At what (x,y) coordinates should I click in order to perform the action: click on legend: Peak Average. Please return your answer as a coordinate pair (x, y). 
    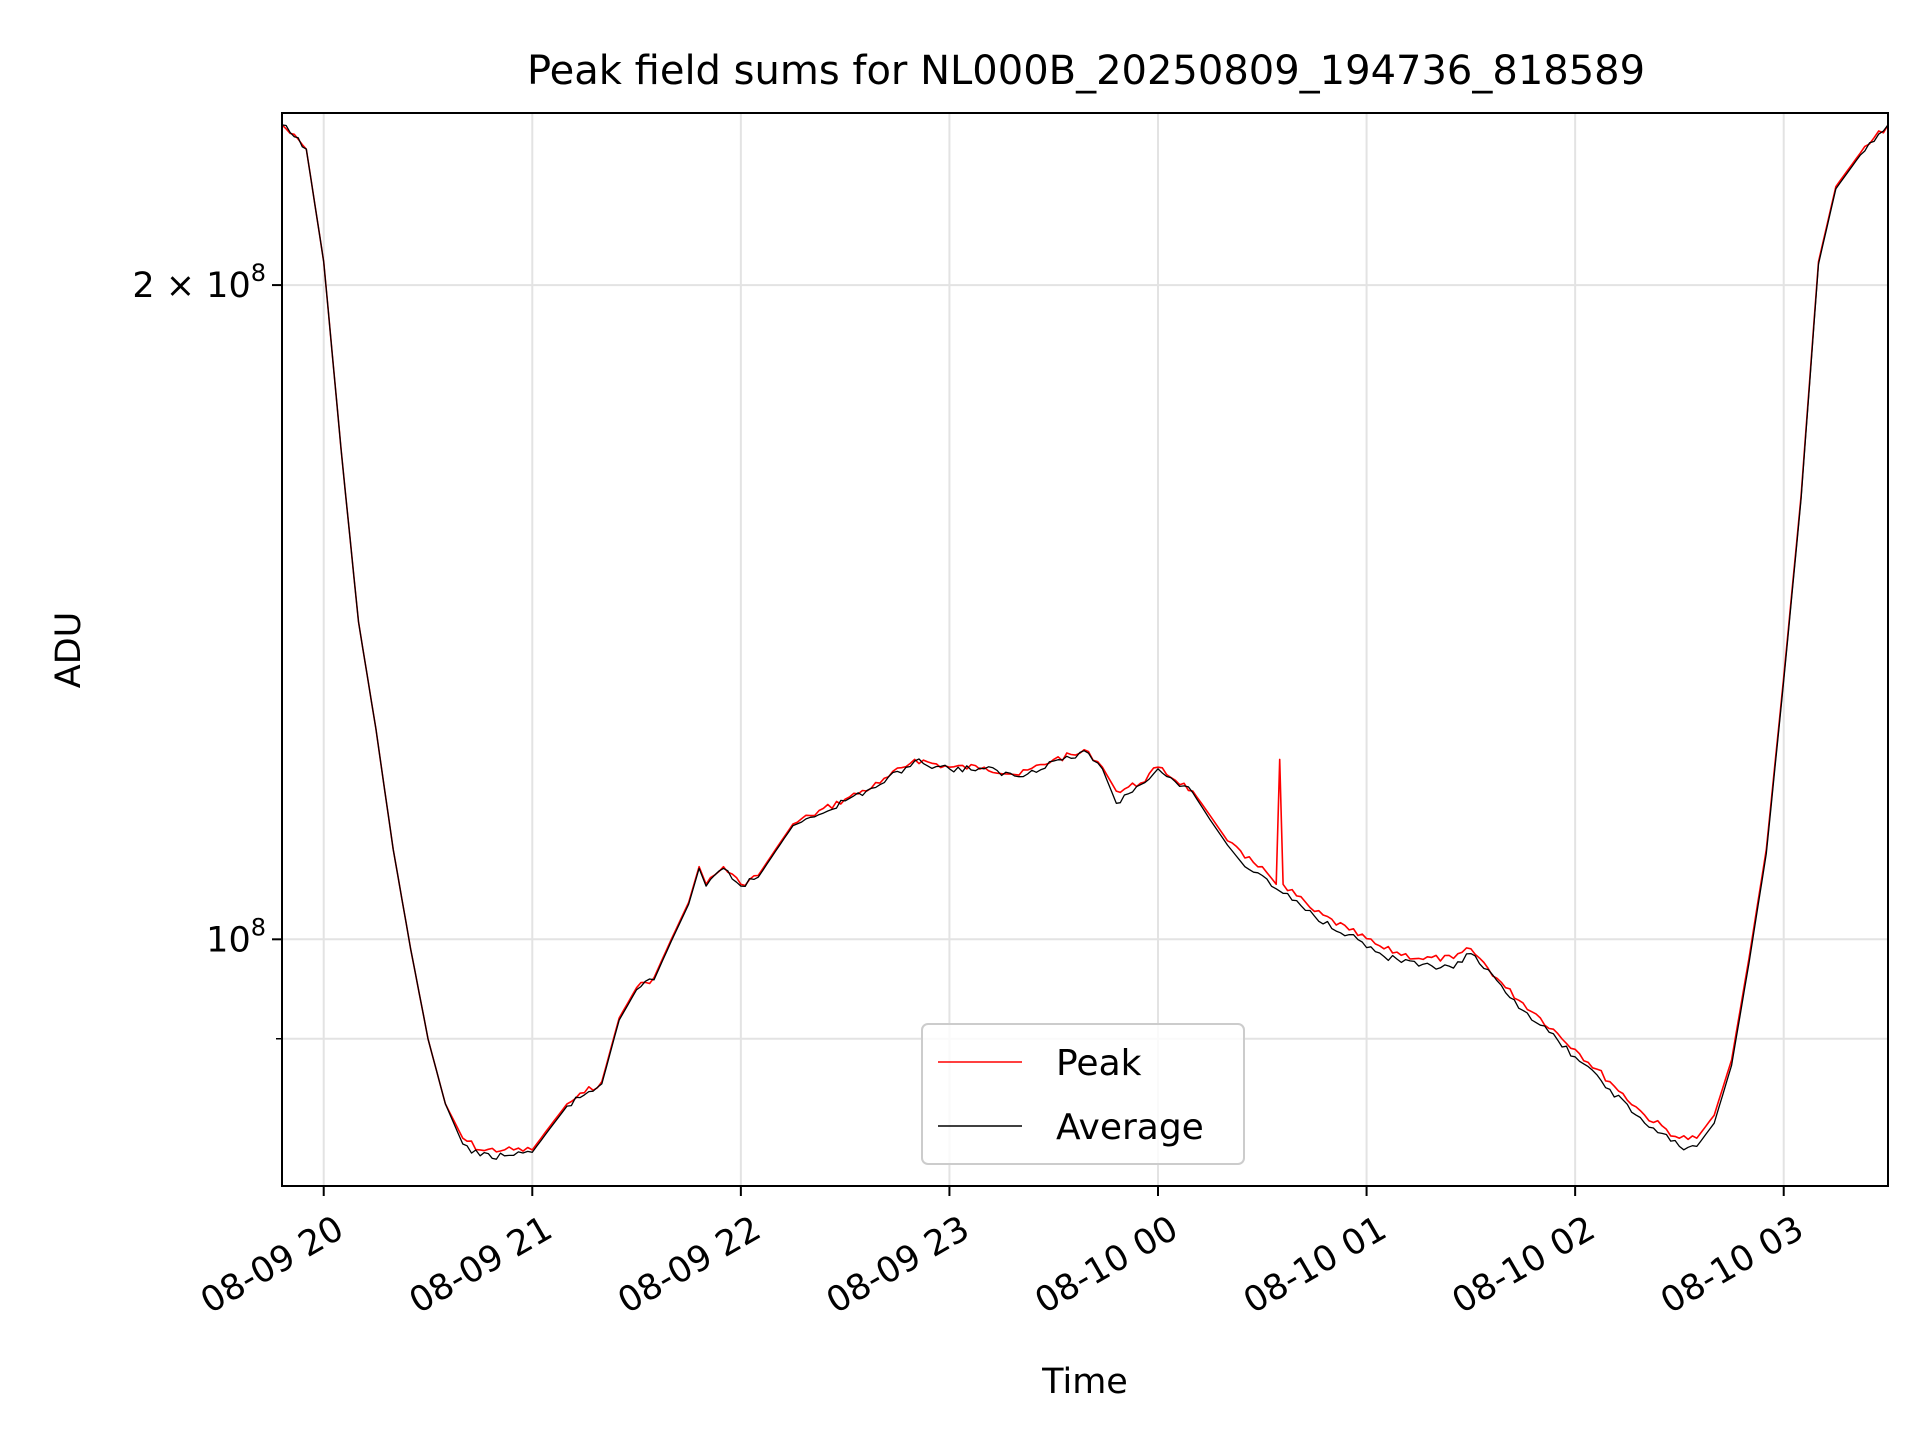
    Looking at the image, I should click on (1083, 1094).